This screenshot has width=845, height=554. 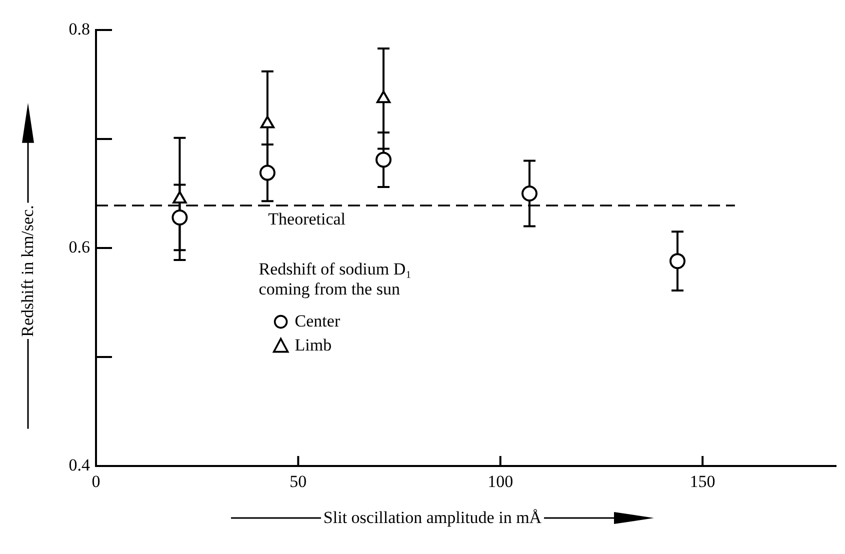 What do you see at coordinates (703, 481) in the screenshot?
I see `x-tick-label: 150` at bounding box center [703, 481].